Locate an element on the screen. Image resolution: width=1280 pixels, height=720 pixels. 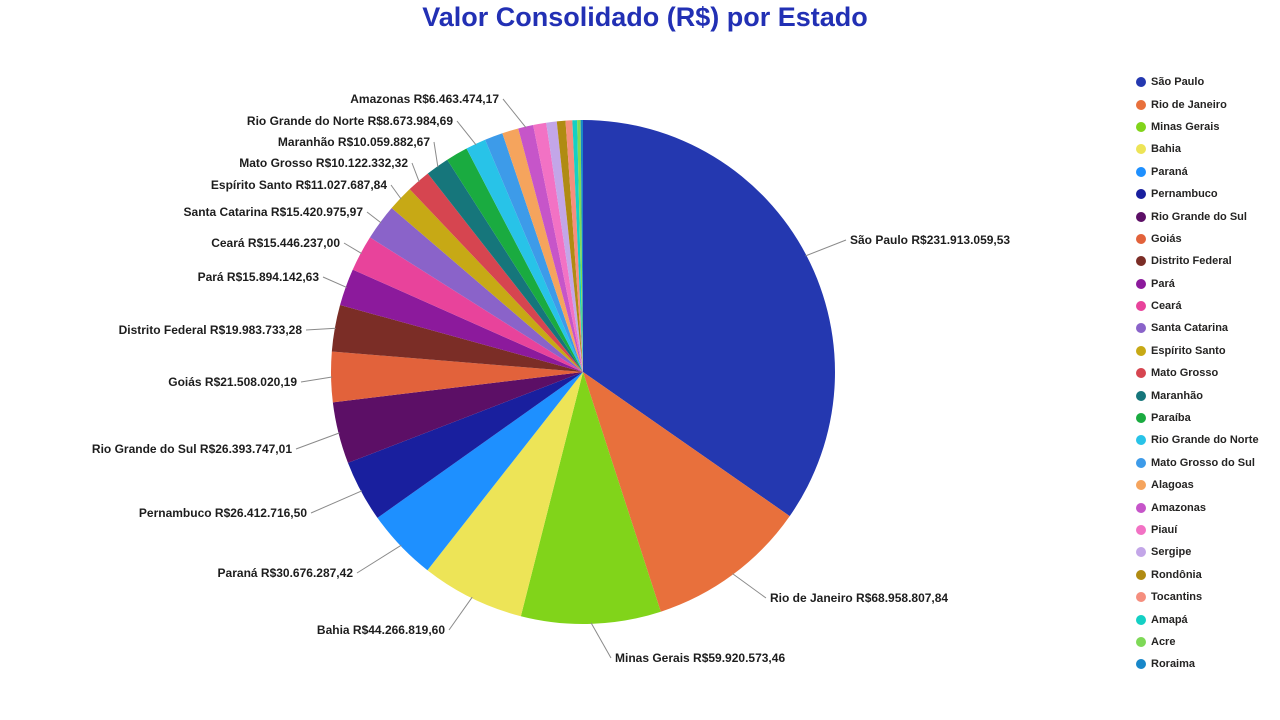
callout-line-bahia is located at coordinates (460, 613).